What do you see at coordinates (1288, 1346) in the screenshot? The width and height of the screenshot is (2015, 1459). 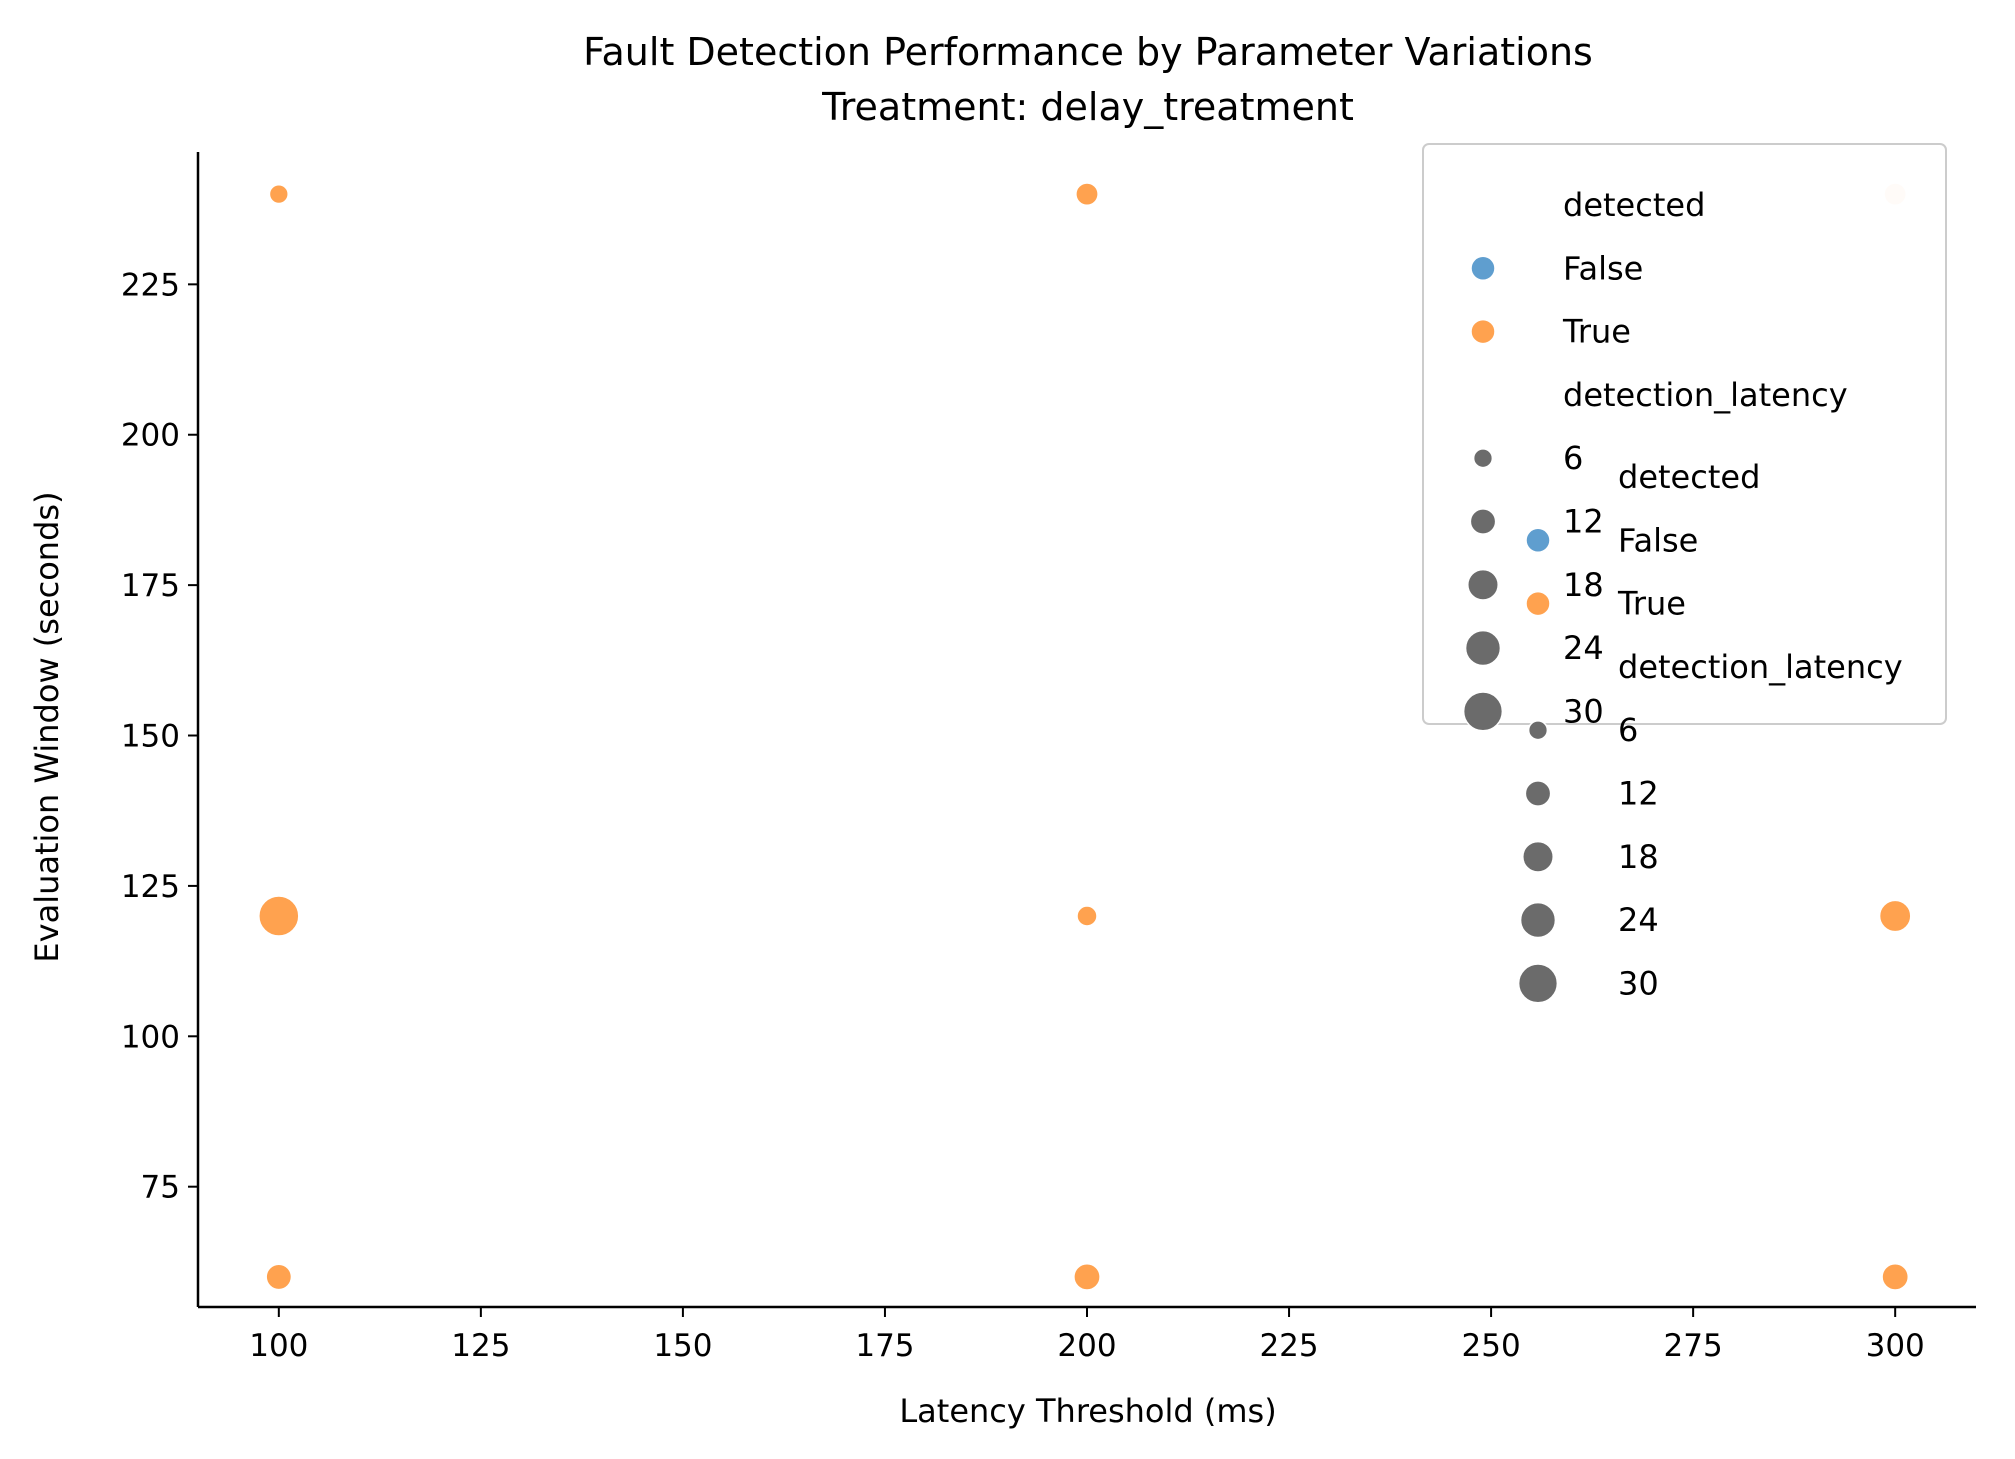 I see `x-tick-label: 225` at bounding box center [1288, 1346].